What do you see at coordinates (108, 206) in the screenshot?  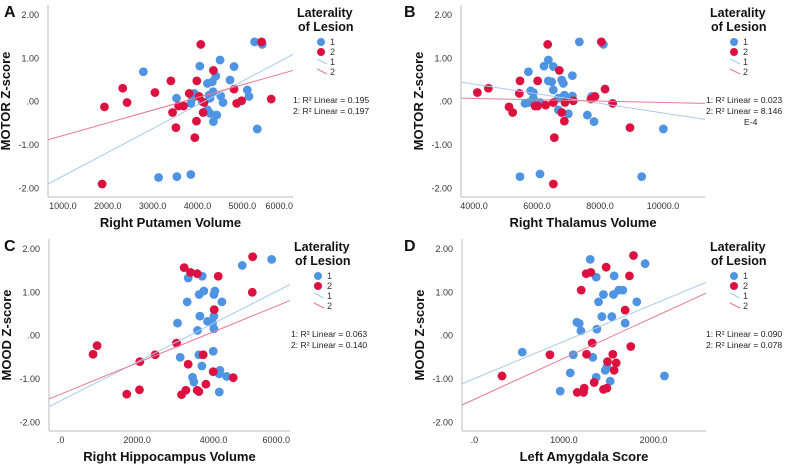 I see `x-tick-label: 2000.0` at bounding box center [108, 206].